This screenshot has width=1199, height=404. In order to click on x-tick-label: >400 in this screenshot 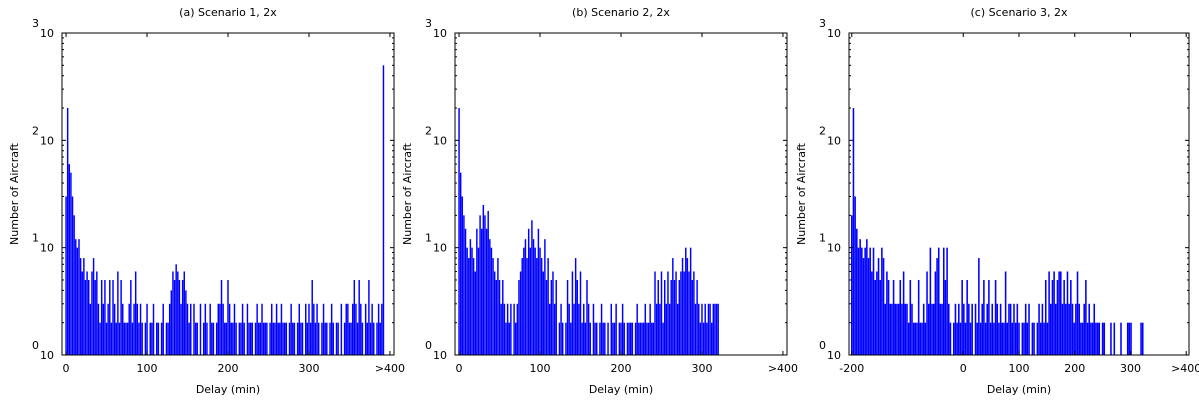, I will do `click(783, 368)`.